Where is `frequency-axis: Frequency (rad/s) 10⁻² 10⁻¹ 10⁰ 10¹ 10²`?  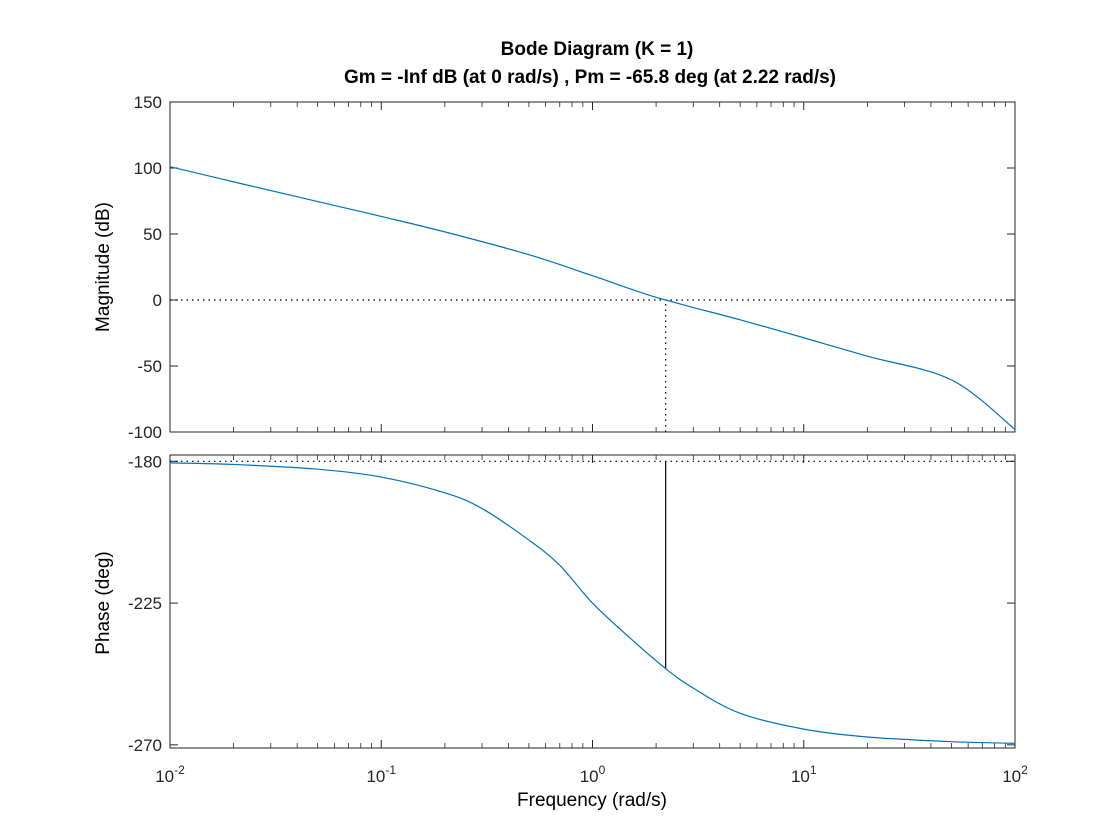
frequency-axis: Frequency (rad/s) 10⁻² 10⁻¹ 10⁰ 10¹ 10² is located at coordinates (591, 787).